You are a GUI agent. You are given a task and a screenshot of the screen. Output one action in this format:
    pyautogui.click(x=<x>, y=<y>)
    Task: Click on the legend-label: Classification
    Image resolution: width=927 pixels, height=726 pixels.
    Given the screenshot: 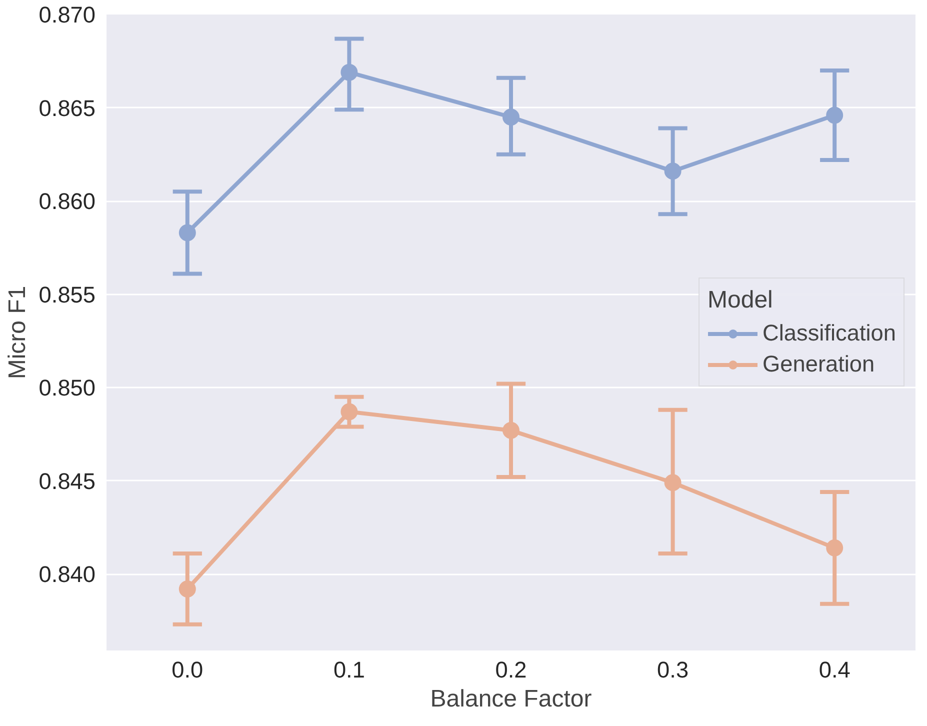 What is the action you would take?
    pyautogui.click(x=829, y=333)
    